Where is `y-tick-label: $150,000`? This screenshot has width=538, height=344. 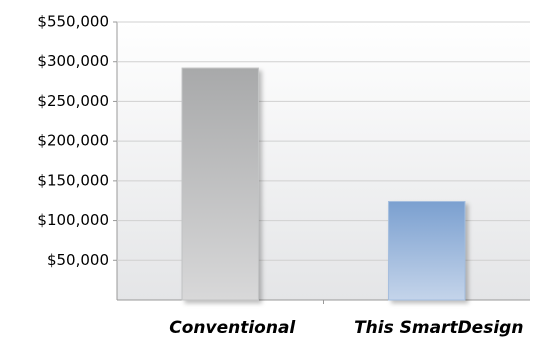 y-tick-label: $150,000 is located at coordinates (73, 180).